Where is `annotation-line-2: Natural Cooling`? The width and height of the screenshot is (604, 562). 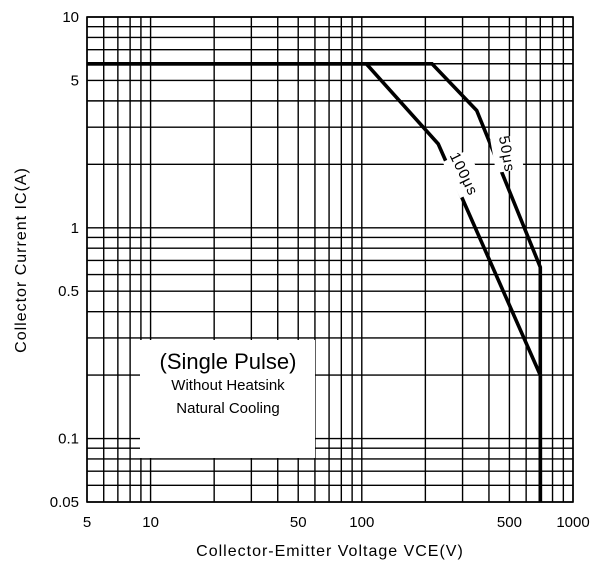
annotation-line-2: Natural Cooling is located at coordinates (227, 408).